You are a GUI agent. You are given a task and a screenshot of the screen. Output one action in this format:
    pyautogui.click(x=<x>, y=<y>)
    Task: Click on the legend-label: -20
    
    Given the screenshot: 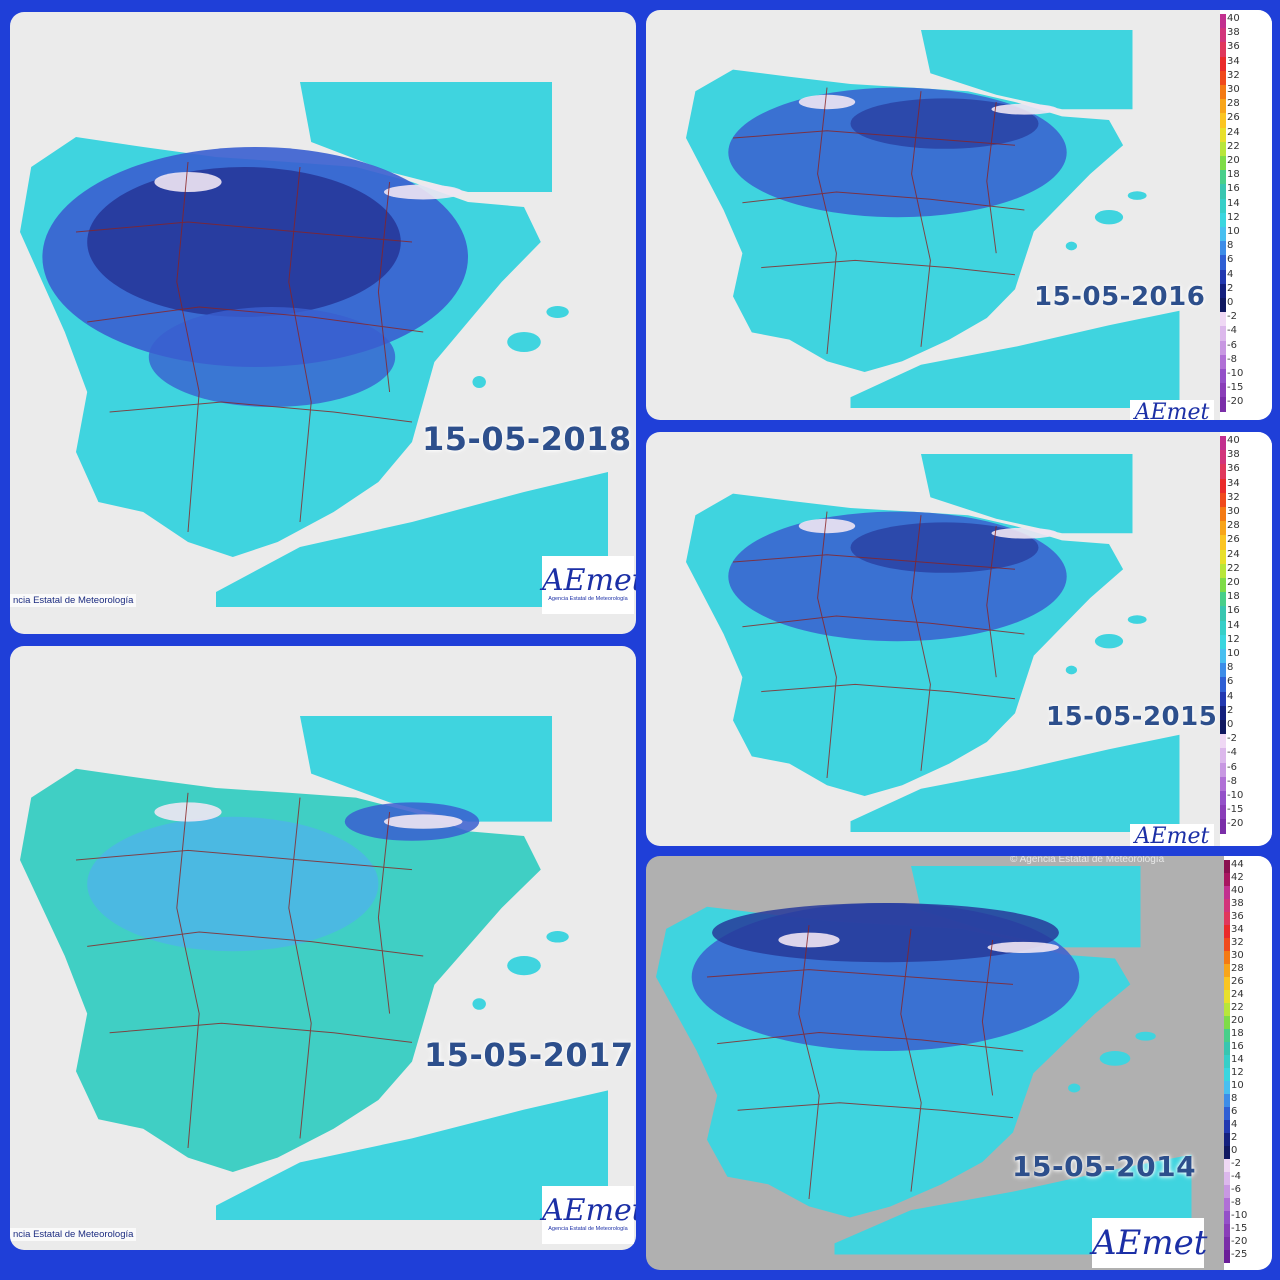 What is the action you would take?
    pyautogui.click(x=1235, y=402)
    